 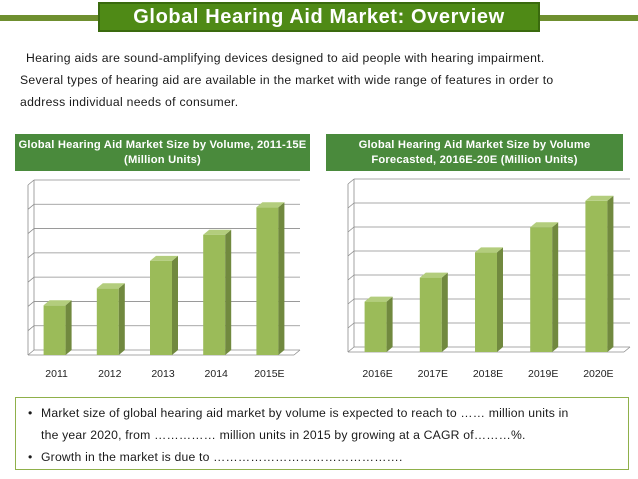 I want to click on category-label: 2016E, so click(x=377, y=374).